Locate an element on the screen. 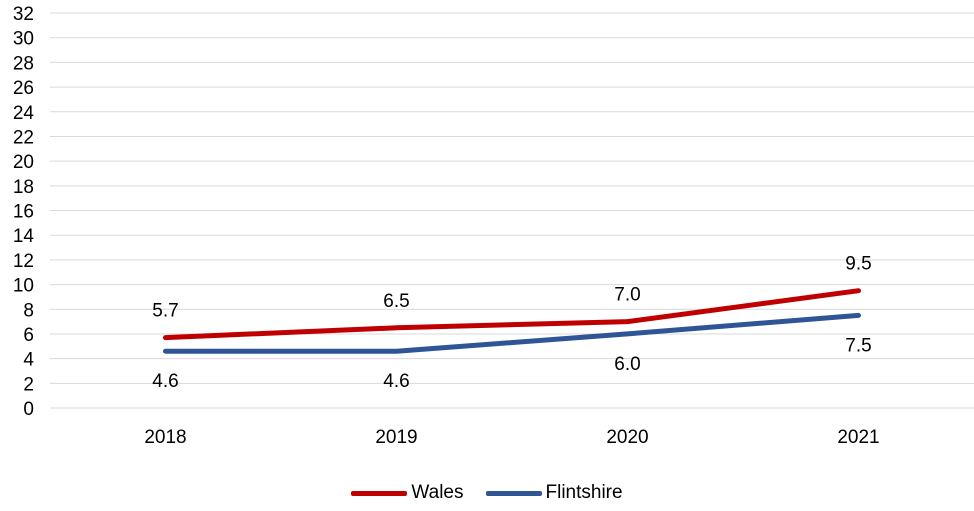  y-tick-label: 10 is located at coordinates (23, 286).